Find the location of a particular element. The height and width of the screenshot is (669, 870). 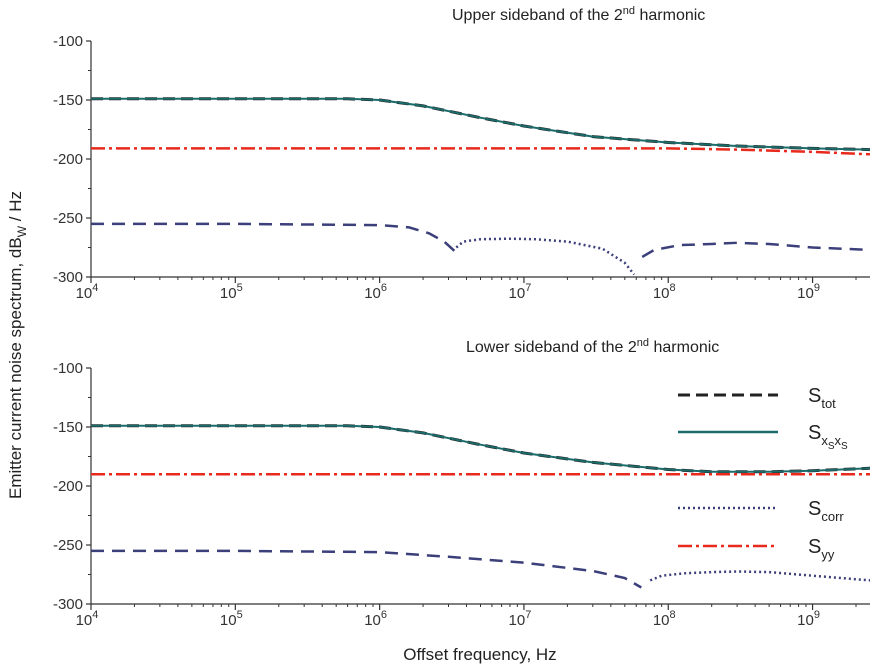

legend-label-subscript-2: x is located at coordinates (838, 440).